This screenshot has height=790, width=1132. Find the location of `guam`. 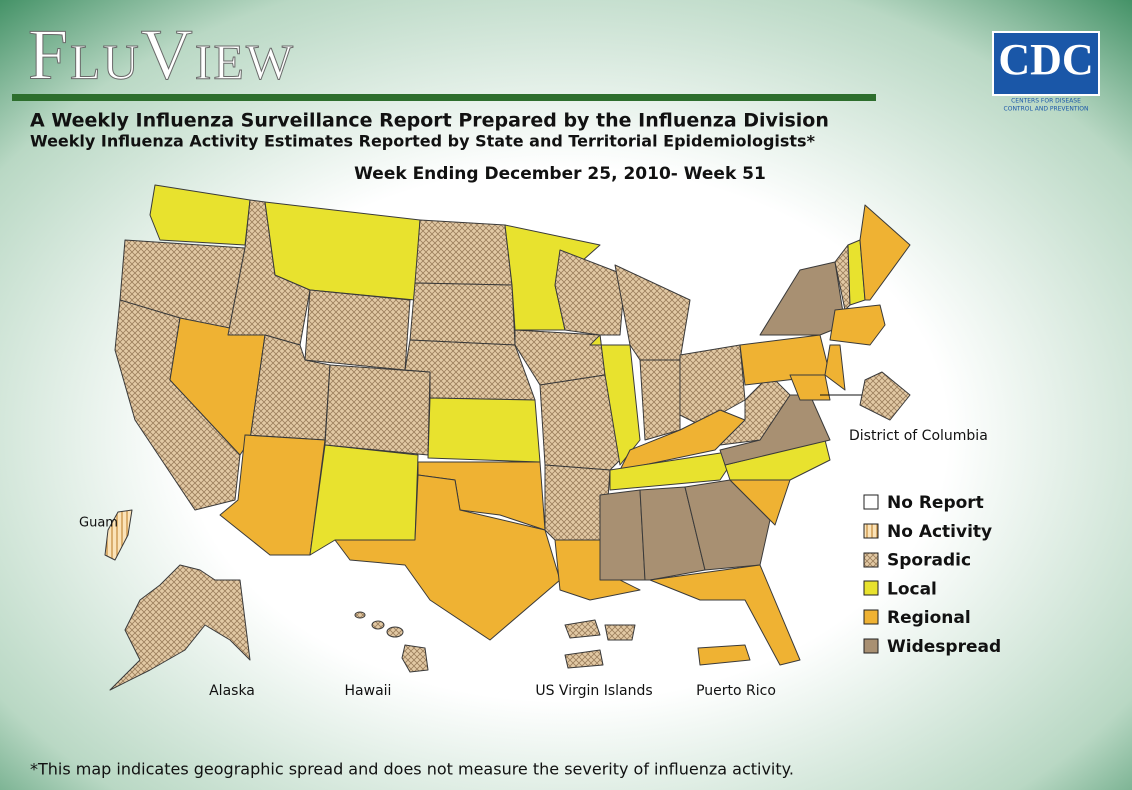

guam is located at coordinates (118, 535).